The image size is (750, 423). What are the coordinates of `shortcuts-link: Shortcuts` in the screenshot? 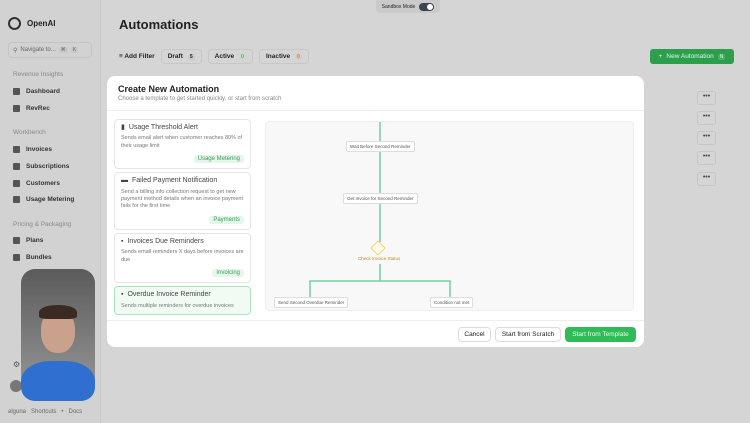 It's located at (44, 412).